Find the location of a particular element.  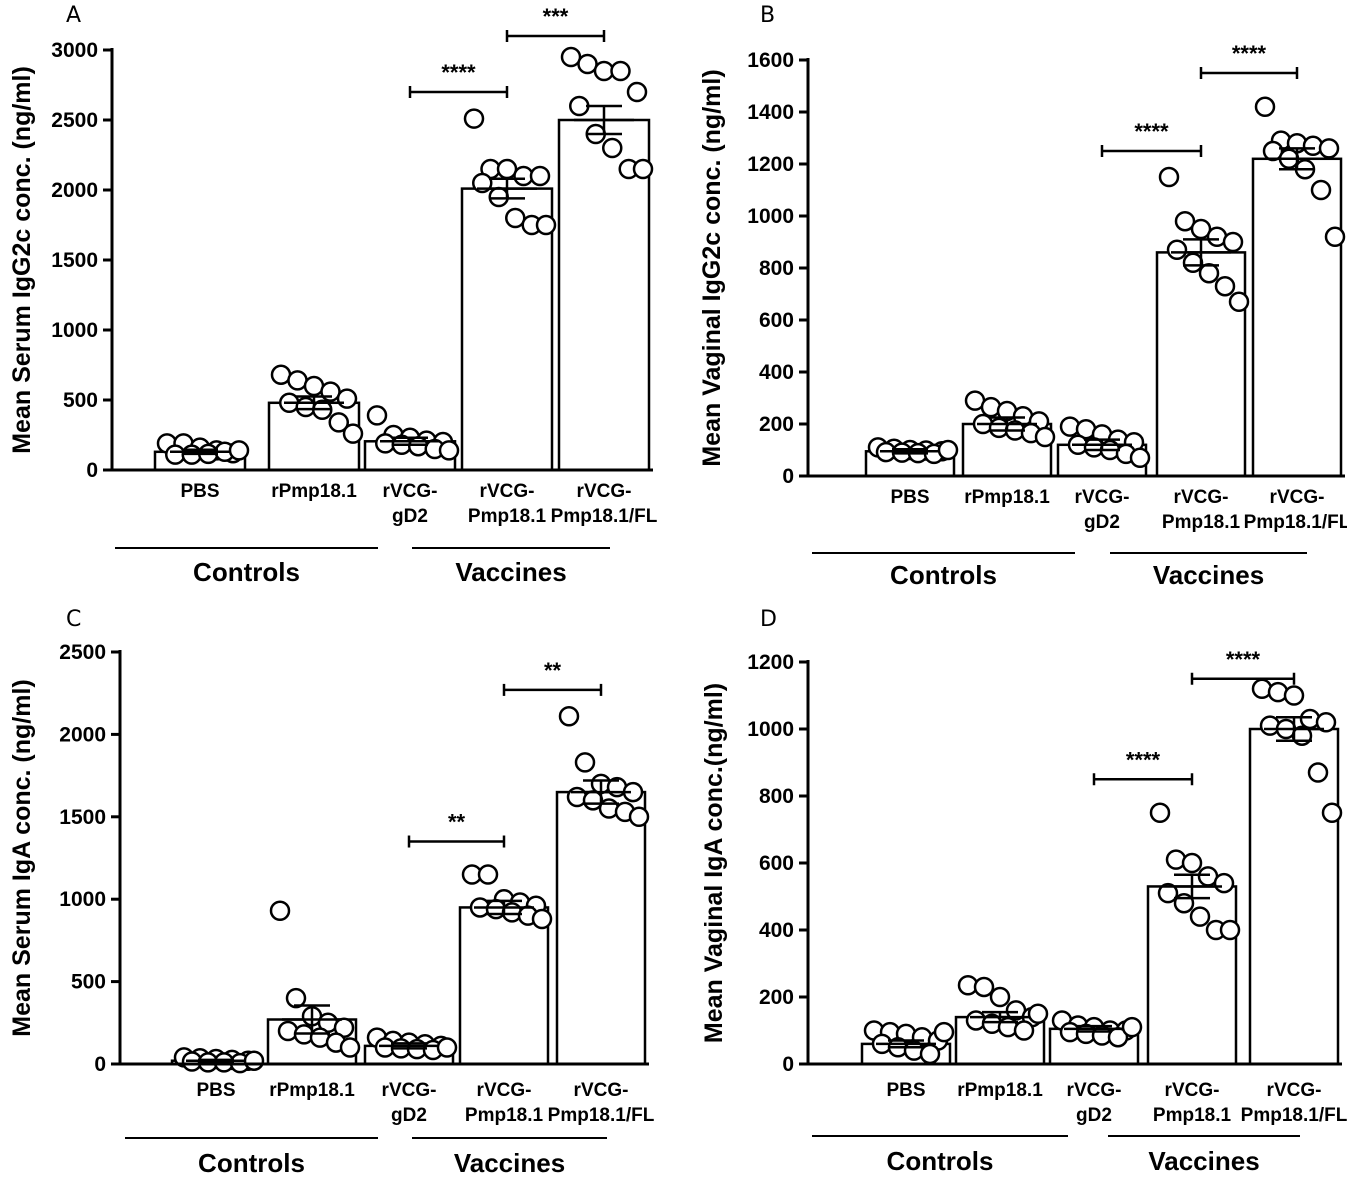

panel-letter: A is located at coordinates (73, 15).